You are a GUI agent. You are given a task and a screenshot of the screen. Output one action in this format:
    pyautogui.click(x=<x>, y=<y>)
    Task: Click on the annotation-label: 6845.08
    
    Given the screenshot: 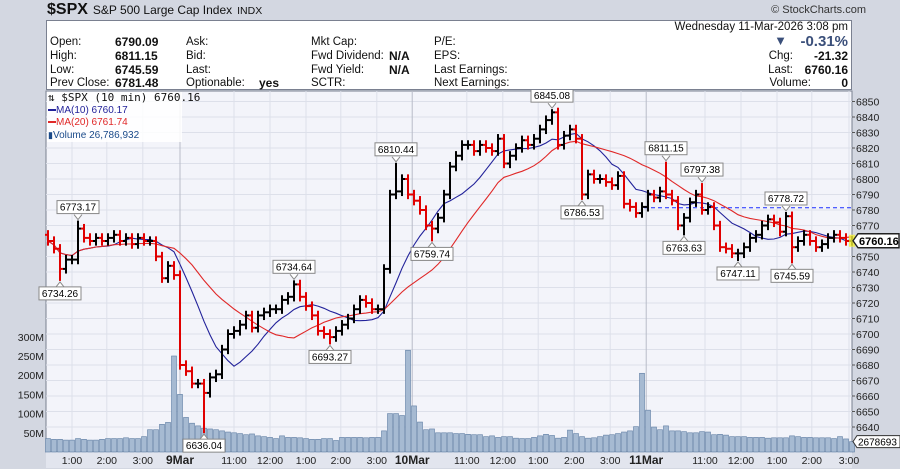 What is the action you would take?
    pyautogui.click(x=552, y=96)
    